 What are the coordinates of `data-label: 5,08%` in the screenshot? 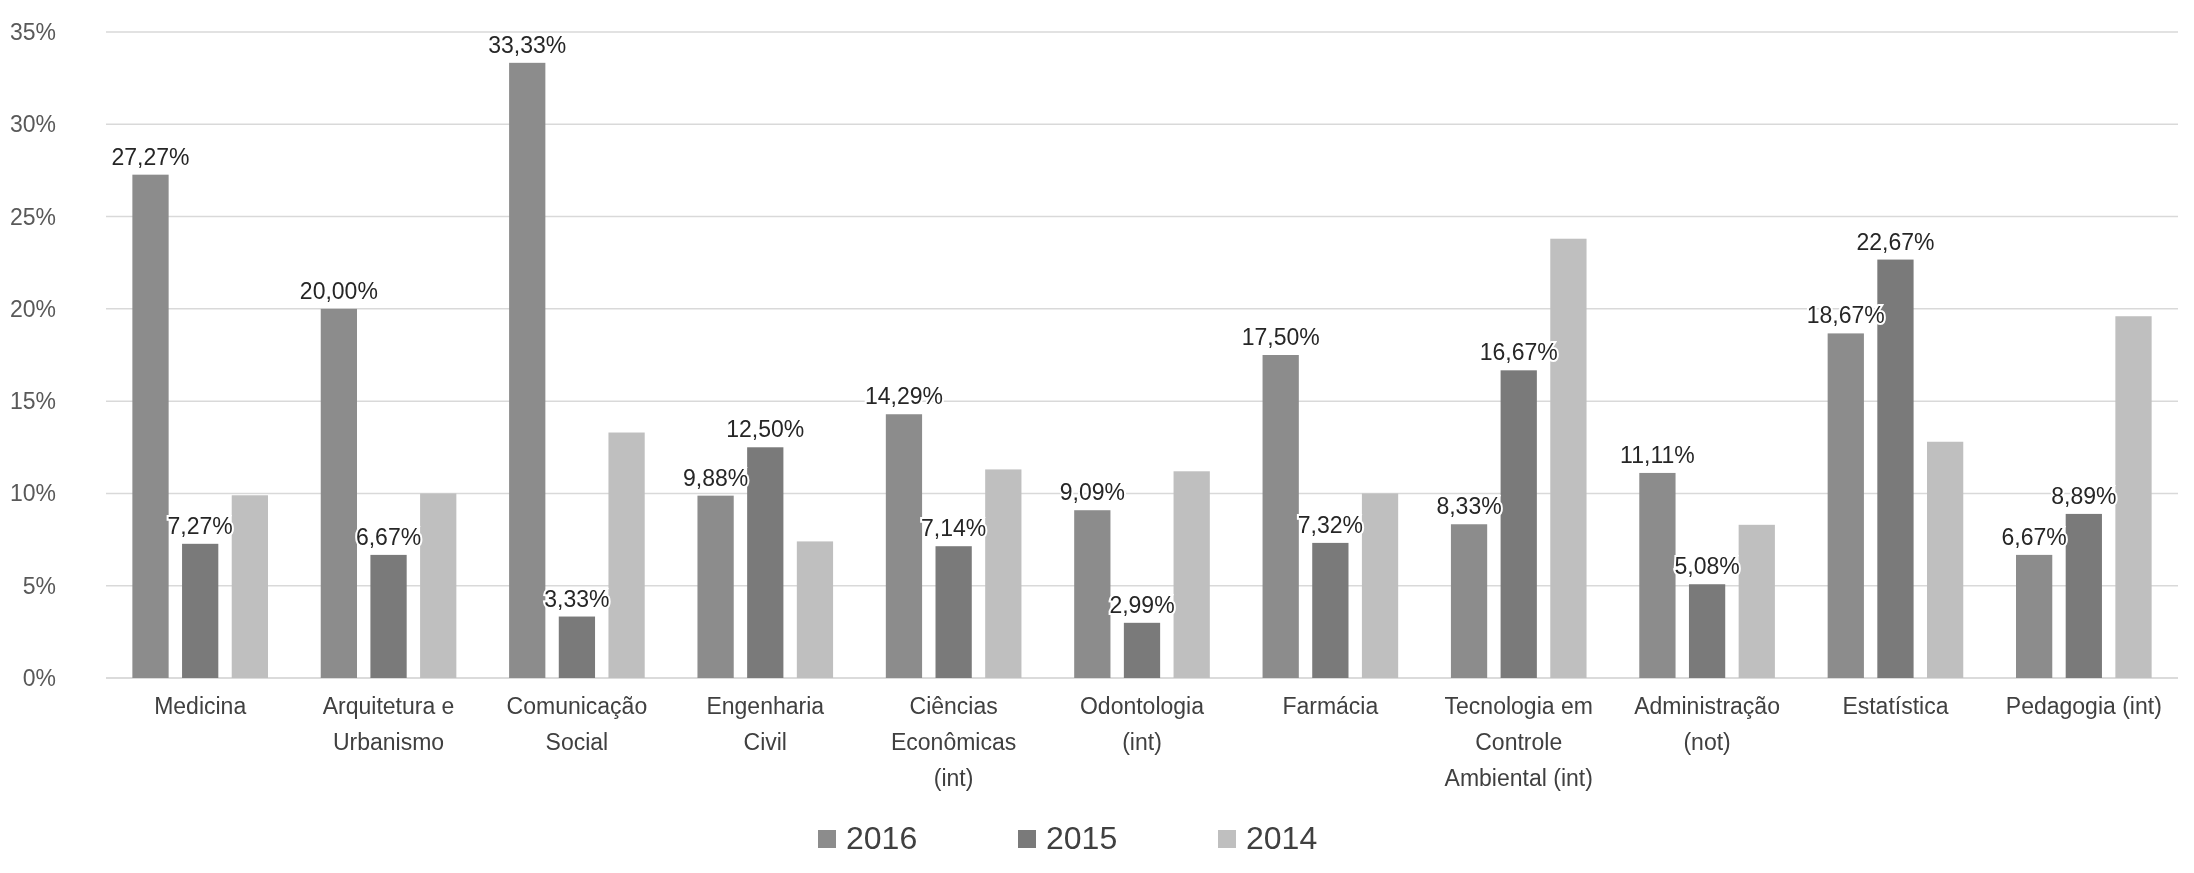 It's located at (1707, 566).